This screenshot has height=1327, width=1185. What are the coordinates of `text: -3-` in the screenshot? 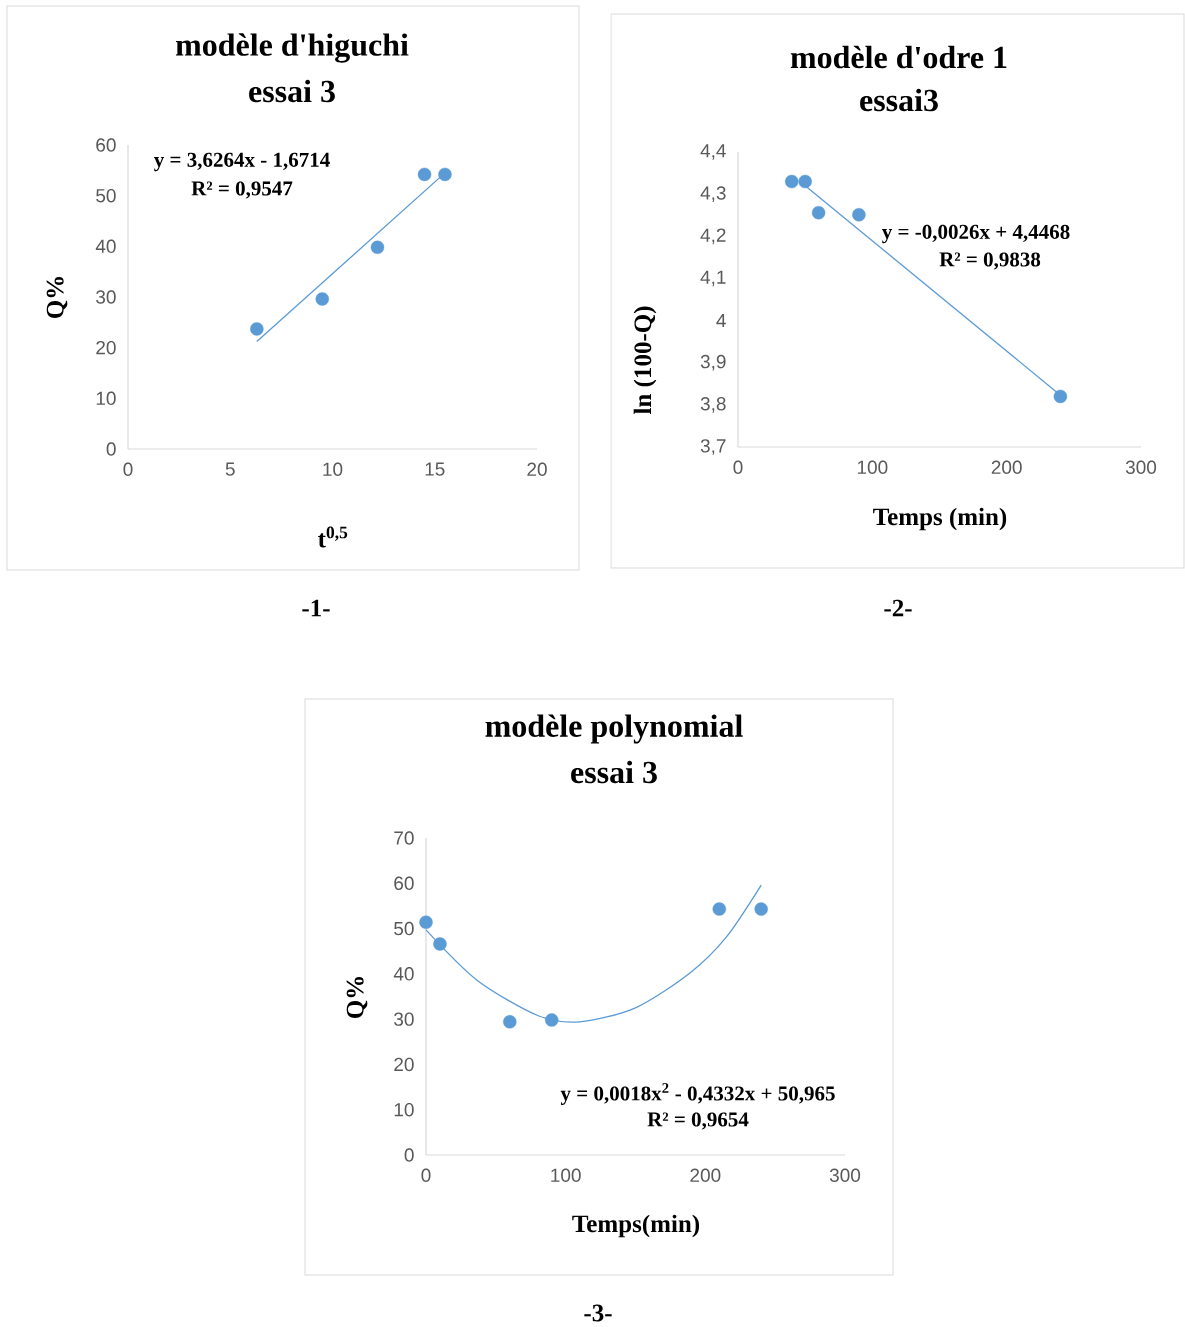 It's located at (598, 1313).